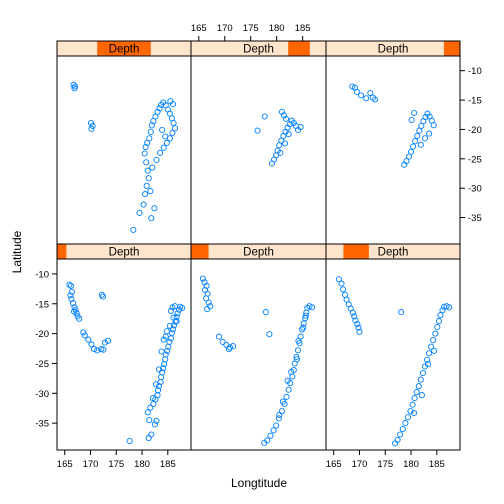  I want to click on y-tick-label: -25, so click(42, 364).